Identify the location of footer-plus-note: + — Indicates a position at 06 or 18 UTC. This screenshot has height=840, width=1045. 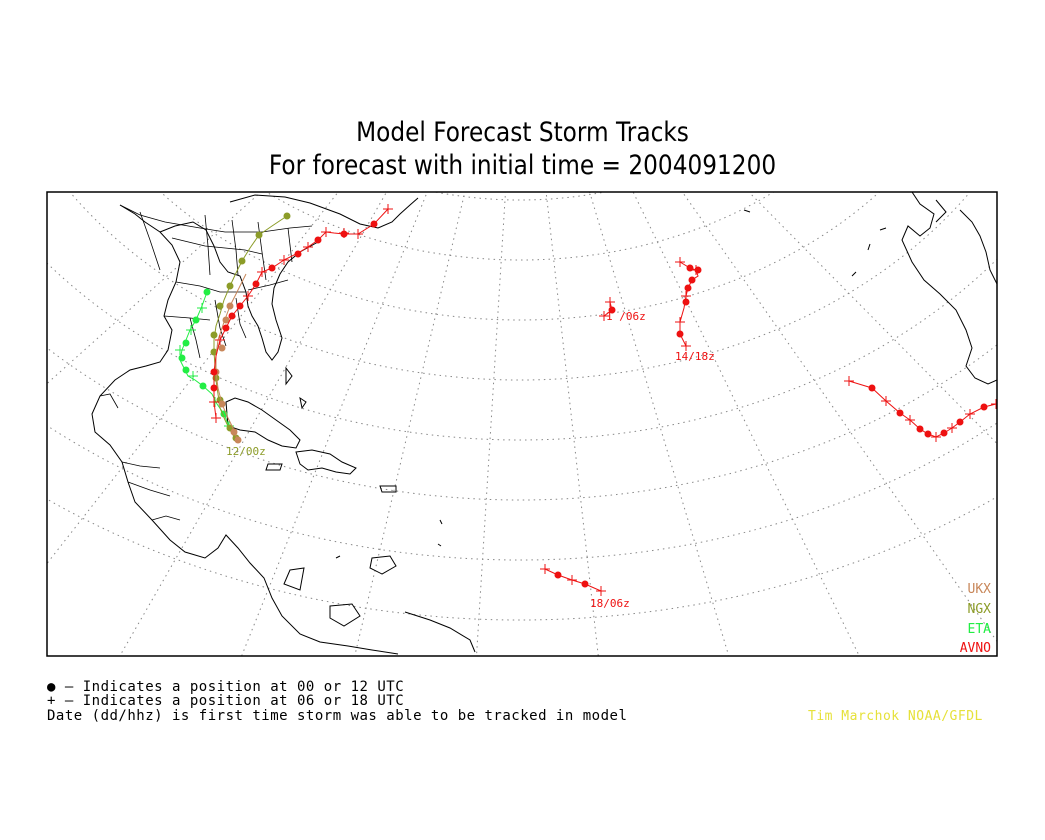
(226, 701).